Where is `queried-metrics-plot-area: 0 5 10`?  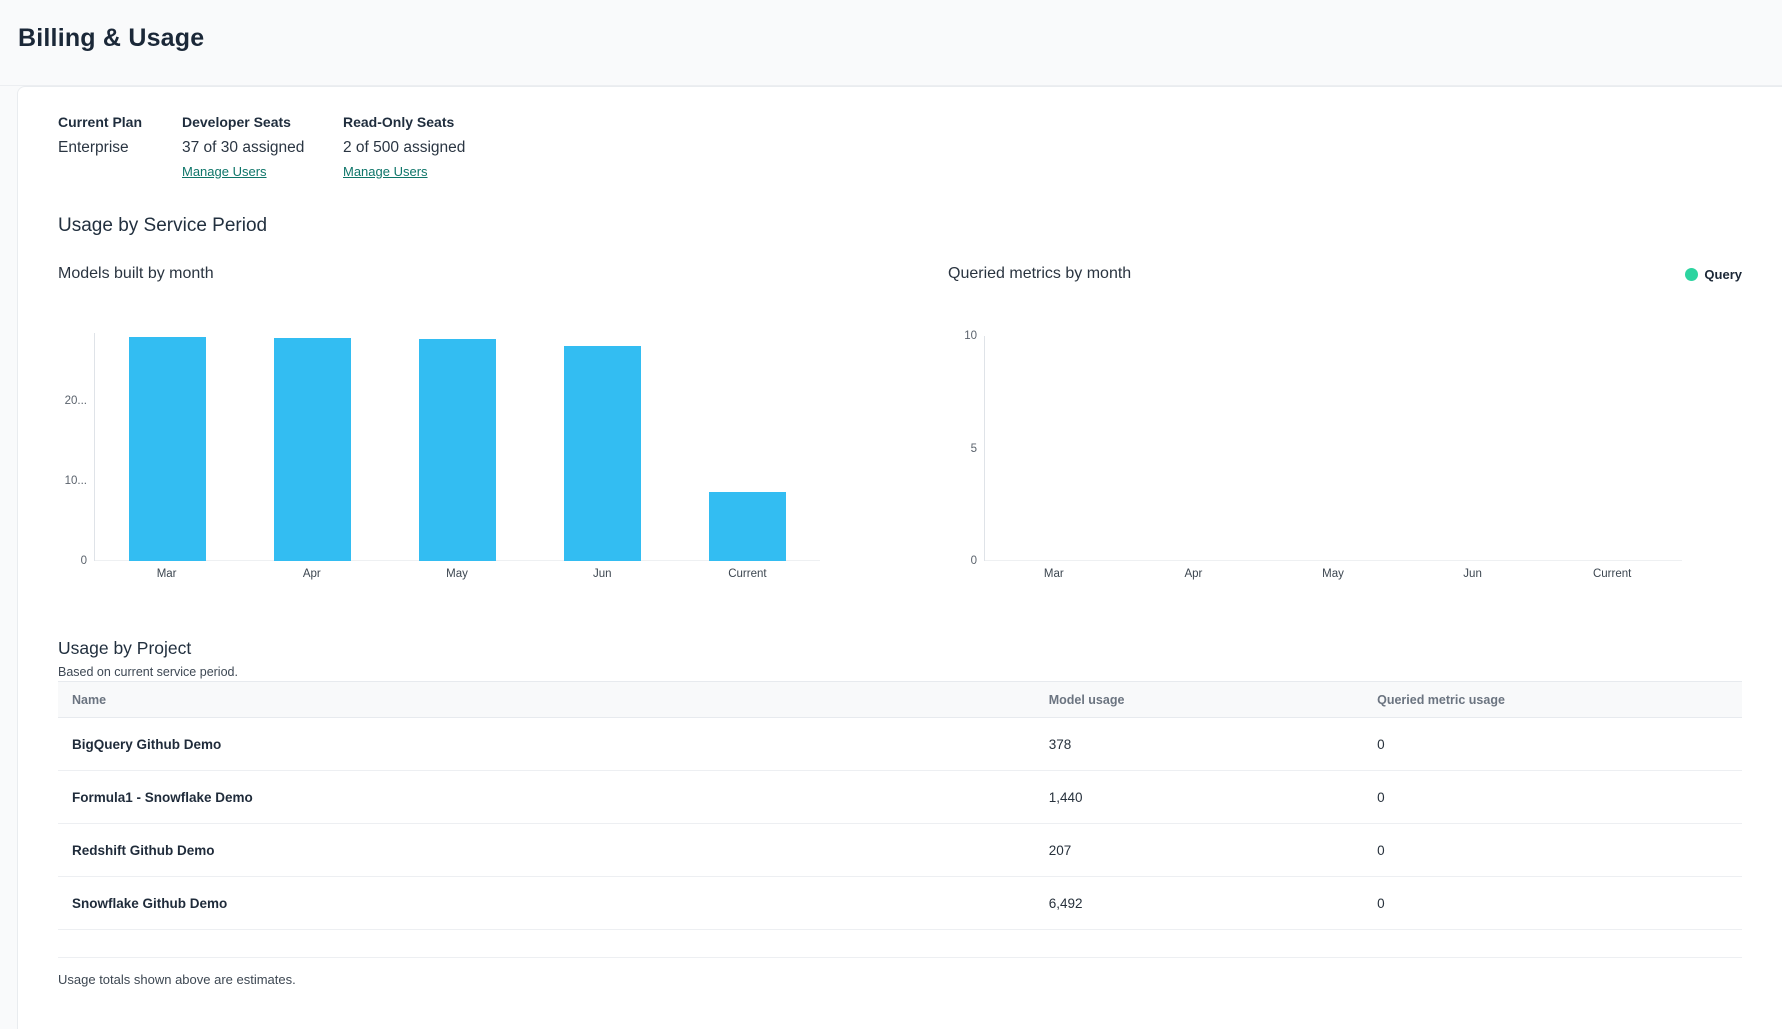 queried-metrics-plot-area: 0 5 10 is located at coordinates (1323, 448).